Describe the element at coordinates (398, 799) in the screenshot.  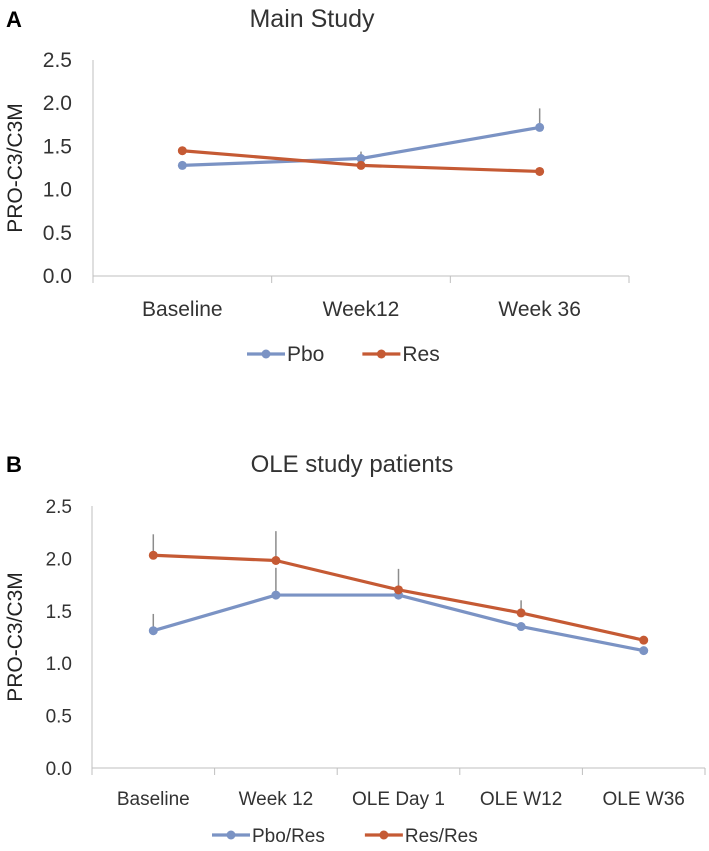
I see `x-tick-label: OLE Day 1` at that location.